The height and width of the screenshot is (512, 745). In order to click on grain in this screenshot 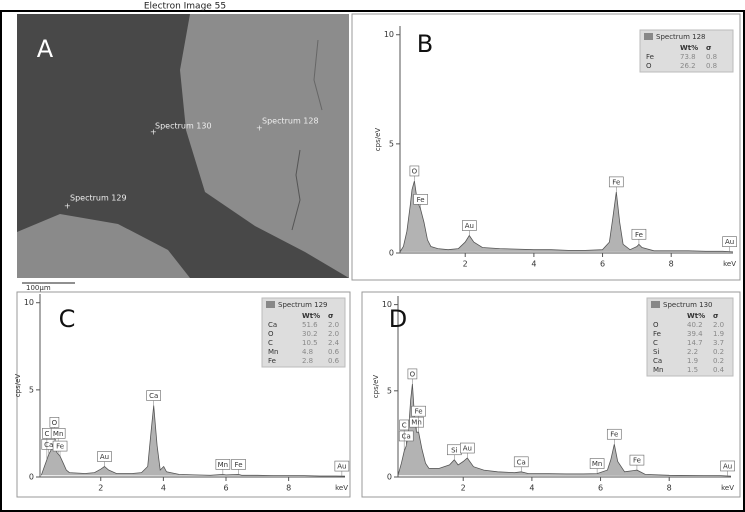, I will do `click(264, 146)`.